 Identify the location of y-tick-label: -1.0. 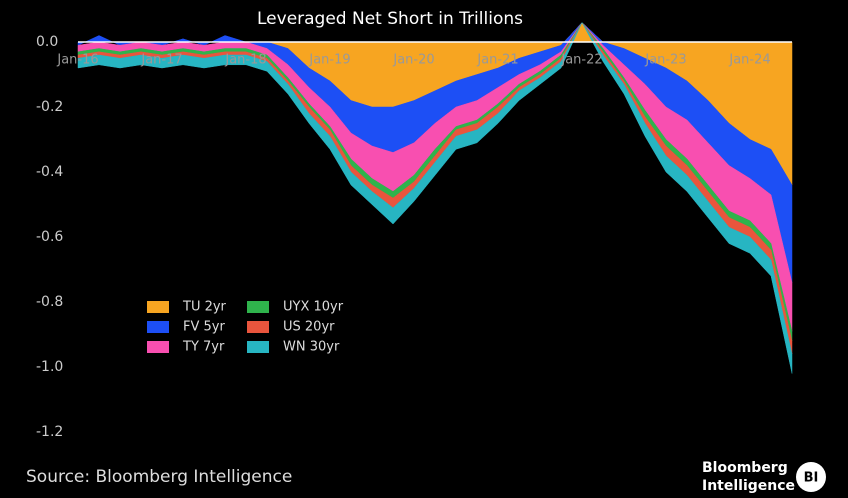
(49, 367).